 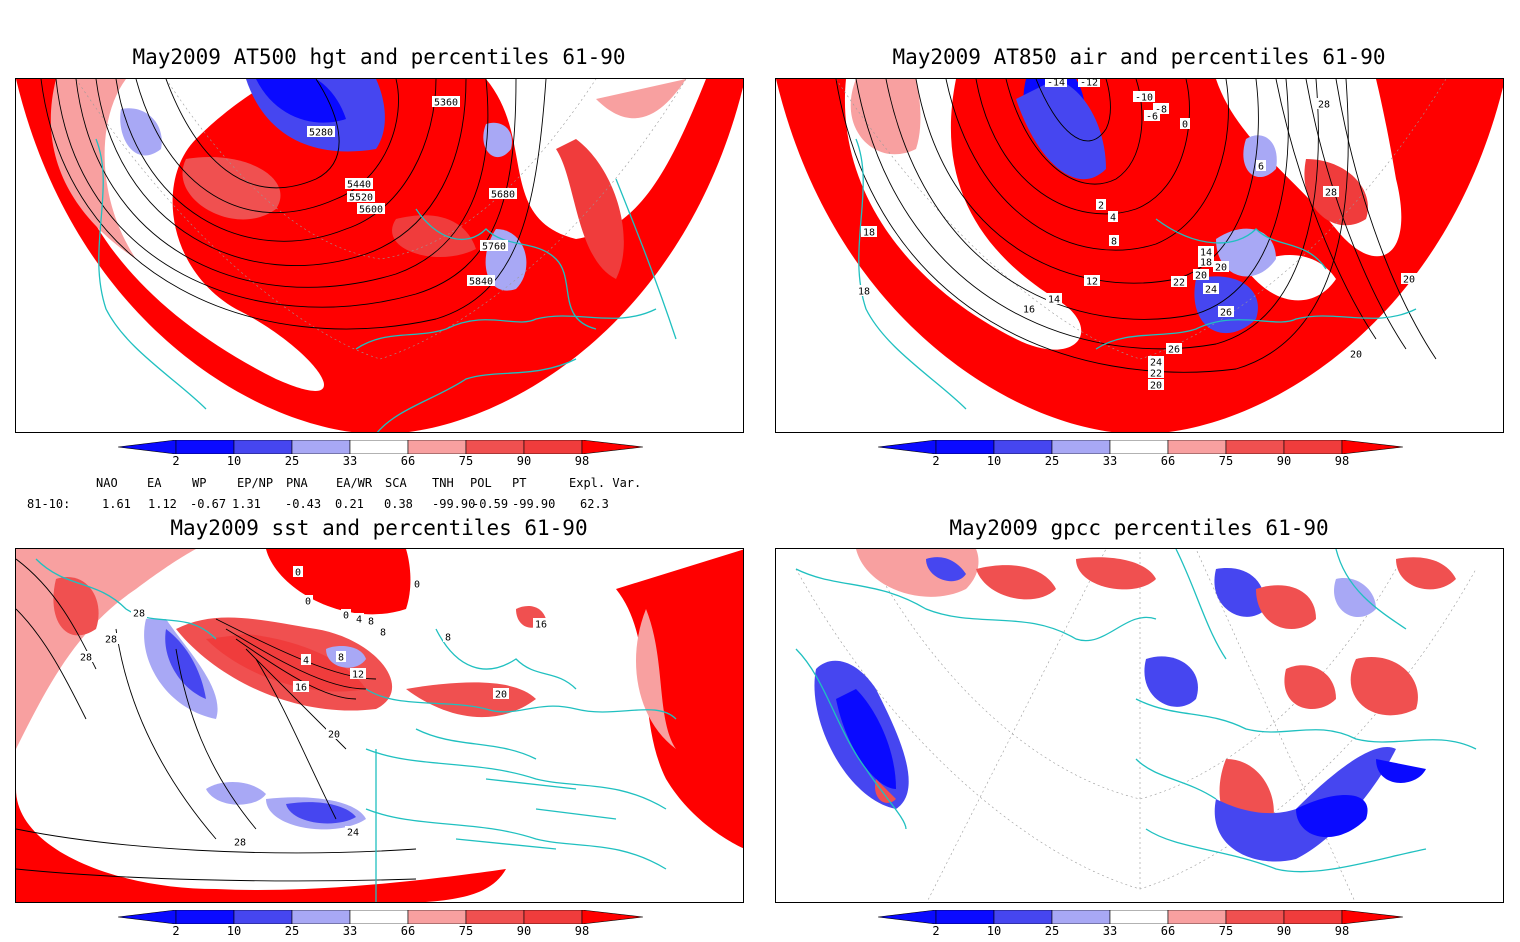 I want to click on colorbar-tick-3: 33, so click(x=350, y=931).